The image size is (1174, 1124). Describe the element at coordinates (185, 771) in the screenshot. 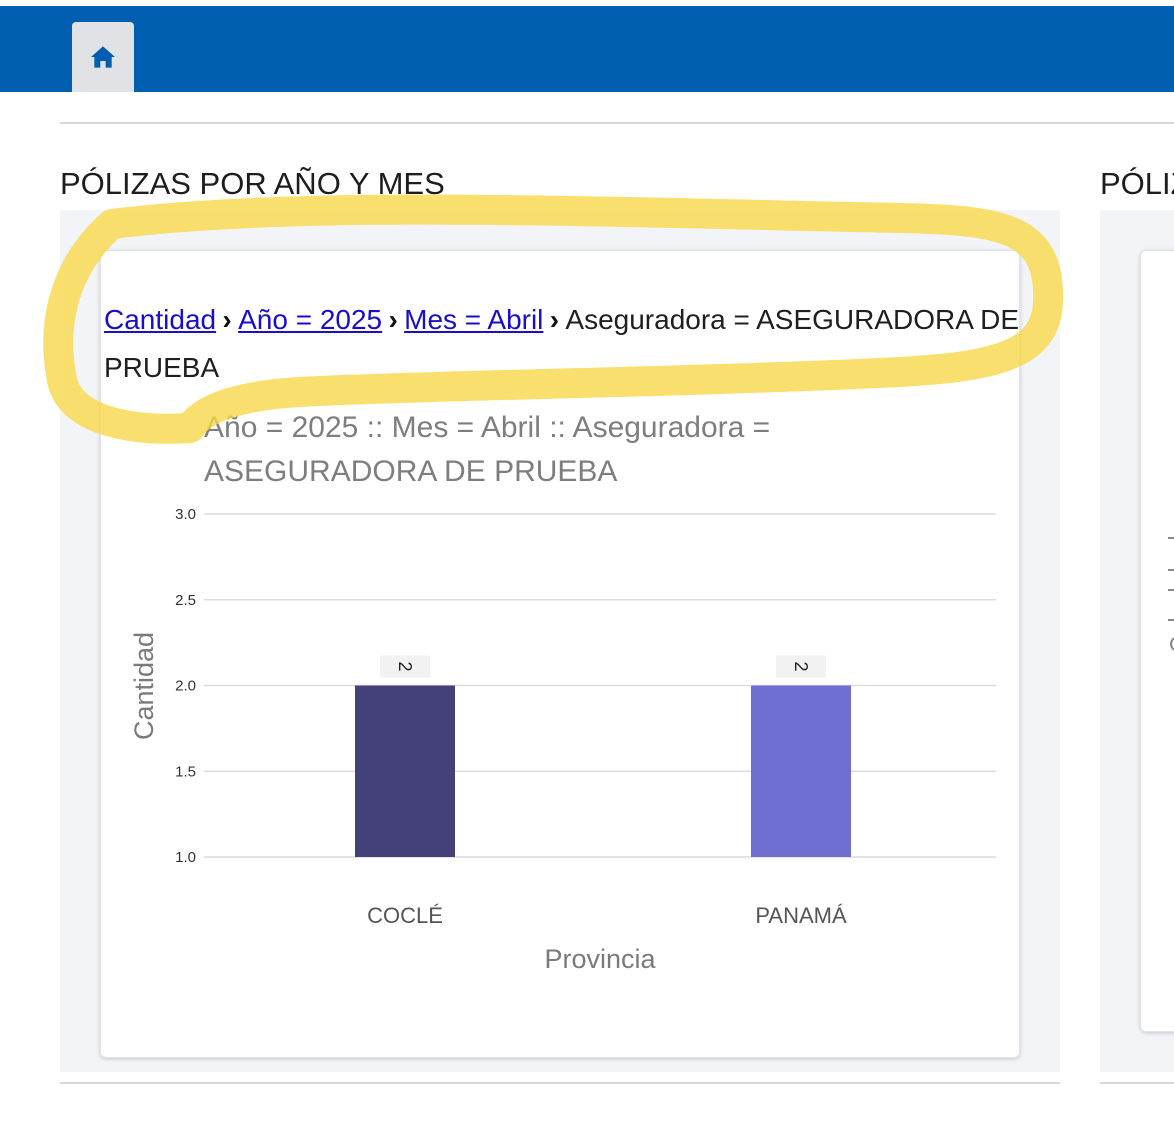

I see `y-tick-label: 1.5` at that location.